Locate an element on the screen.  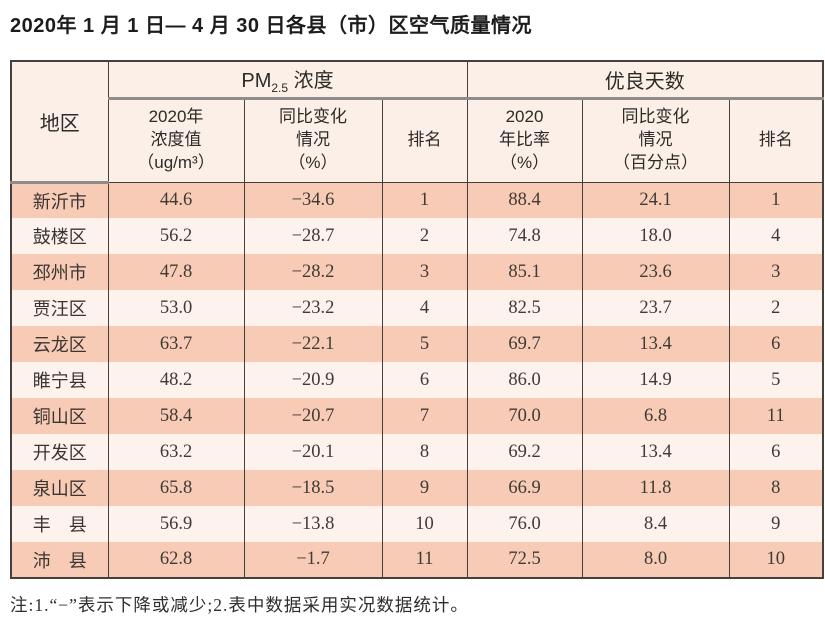
good-rate-cell: 82.5 is located at coordinates (524, 308).